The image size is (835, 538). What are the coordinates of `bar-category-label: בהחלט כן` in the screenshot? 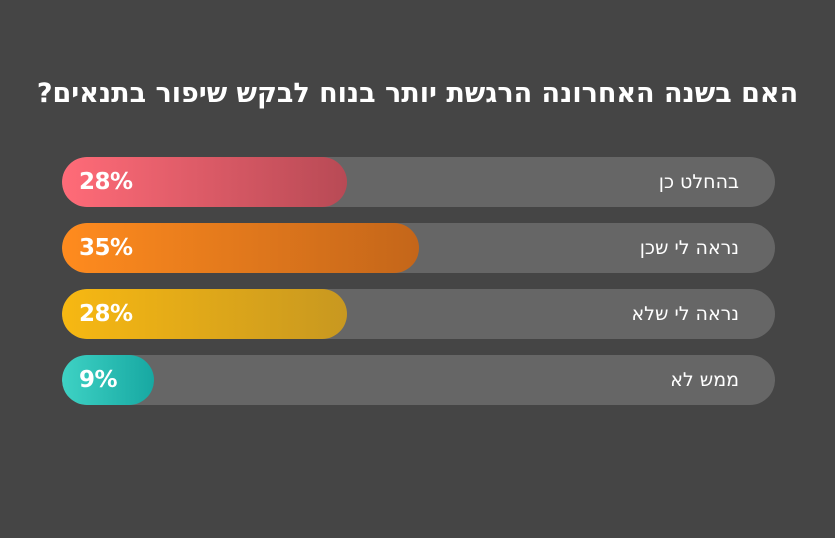 It's located at (698, 182).